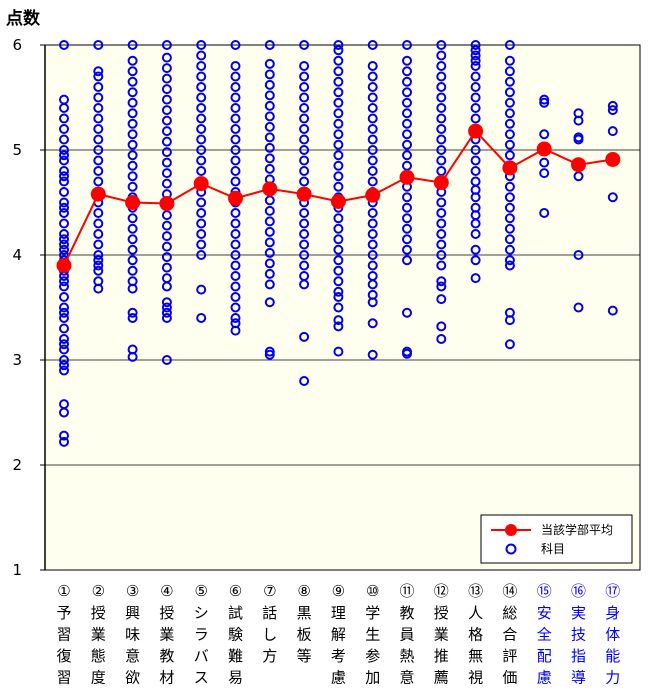 This screenshot has width=651, height=688. What do you see at coordinates (132, 591) in the screenshot?
I see `category-number: ③` at bounding box center [132, 591].